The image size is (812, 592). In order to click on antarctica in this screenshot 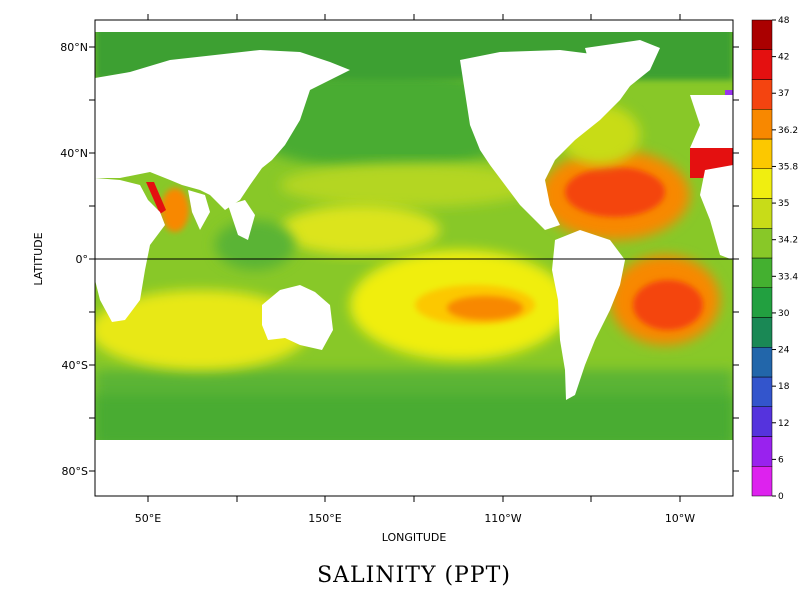, I will do `click(414, 468)`.